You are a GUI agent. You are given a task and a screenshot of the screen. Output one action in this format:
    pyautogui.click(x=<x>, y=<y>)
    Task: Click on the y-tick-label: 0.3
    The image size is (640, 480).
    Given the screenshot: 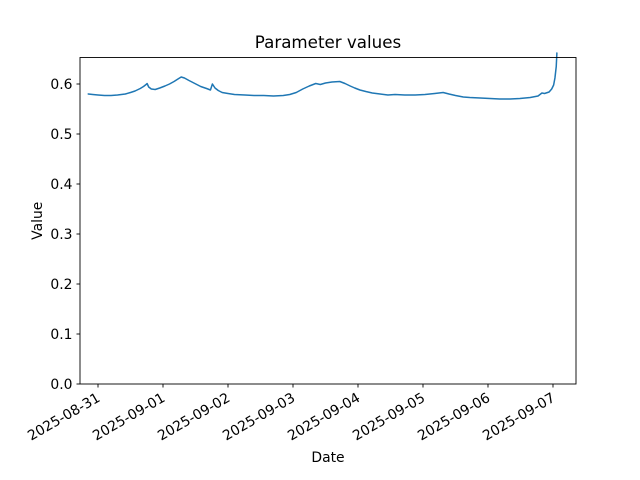 What is the action you would take?
    pyautogui.click(x=61, y=235)
    